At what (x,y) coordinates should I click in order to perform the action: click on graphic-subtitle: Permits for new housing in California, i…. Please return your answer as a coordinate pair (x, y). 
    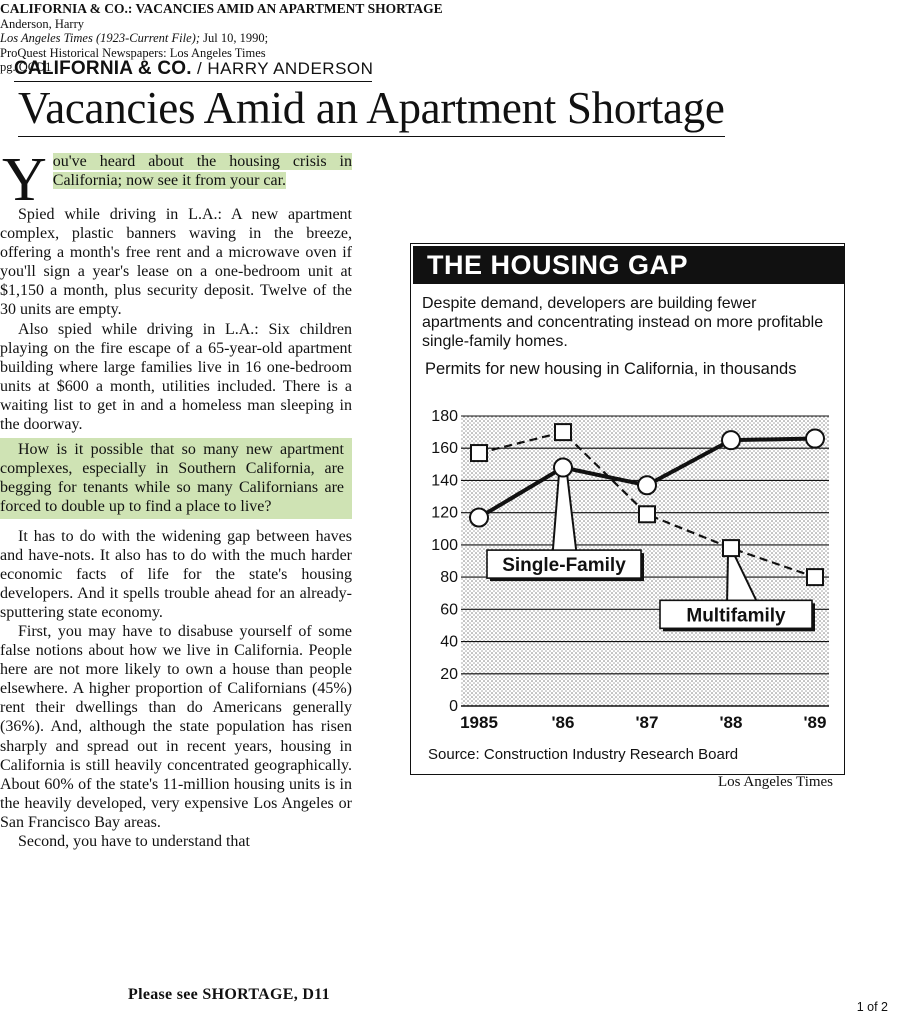
    Looking at the image, I should click on (611, 369).